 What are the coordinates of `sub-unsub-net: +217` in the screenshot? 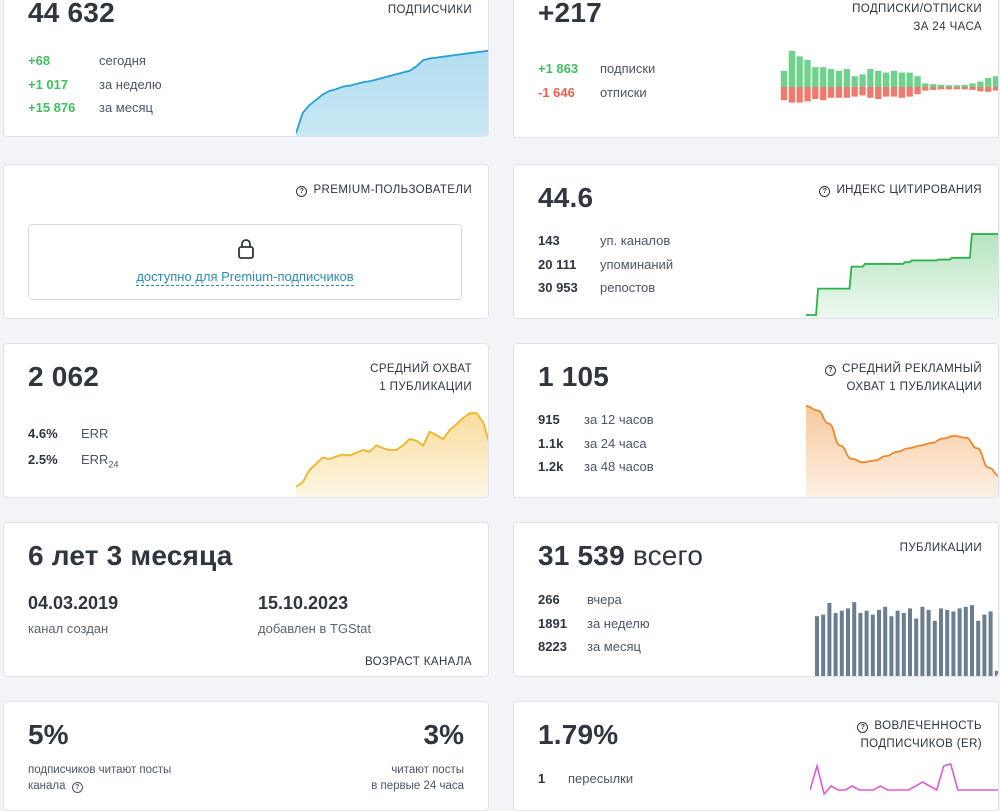 It's located at (570, 14).